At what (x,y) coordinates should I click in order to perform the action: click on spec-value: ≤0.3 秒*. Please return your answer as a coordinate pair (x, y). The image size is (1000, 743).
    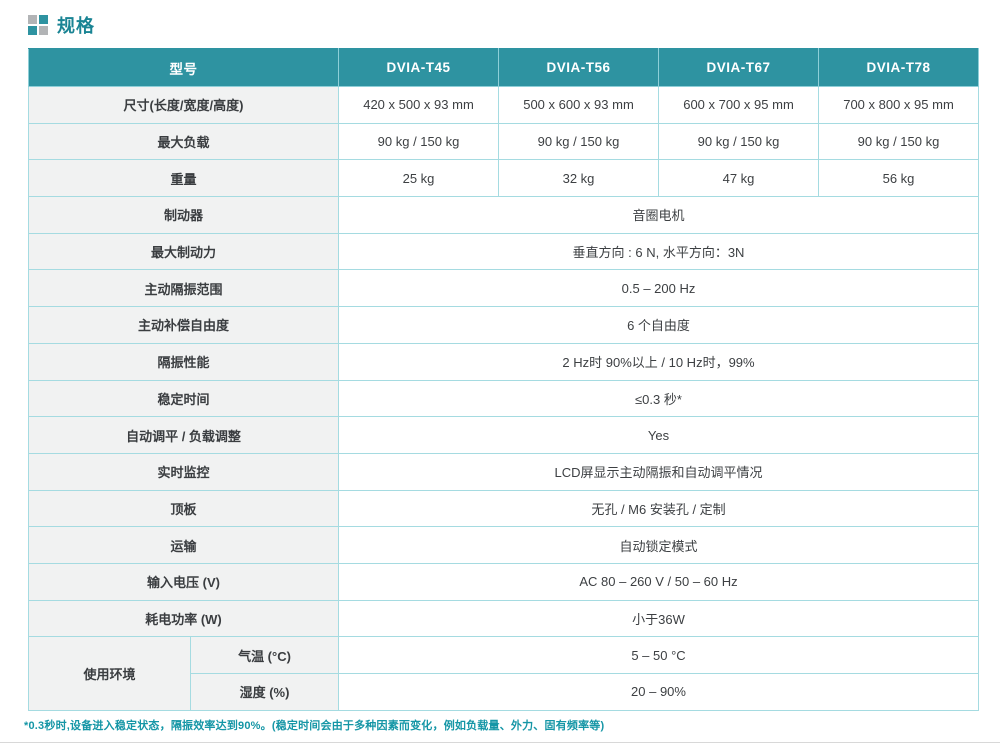
    Looking at the image, I should click on (658, 398).